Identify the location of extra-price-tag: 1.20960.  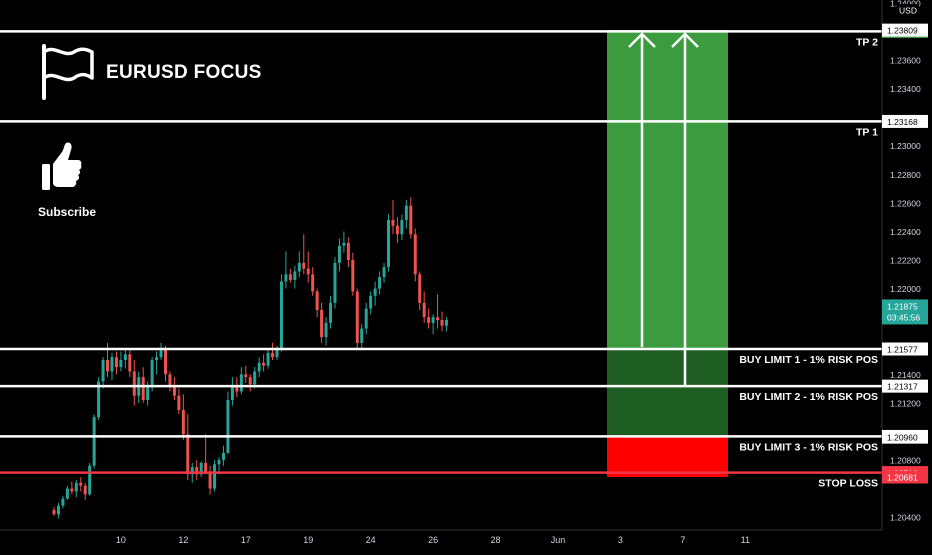
(902, 438).